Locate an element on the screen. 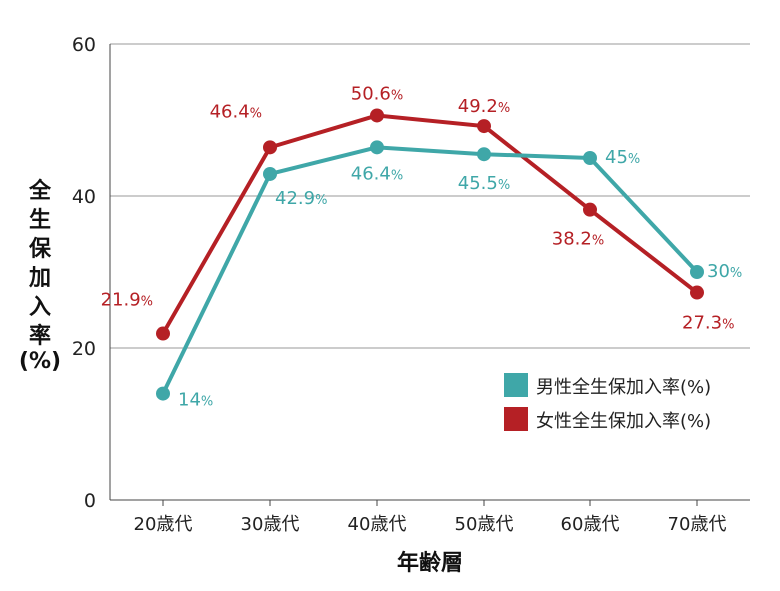 The height and width of the screenshot is (591, 780). data-label: 30% is located at coordinates (724, 271).